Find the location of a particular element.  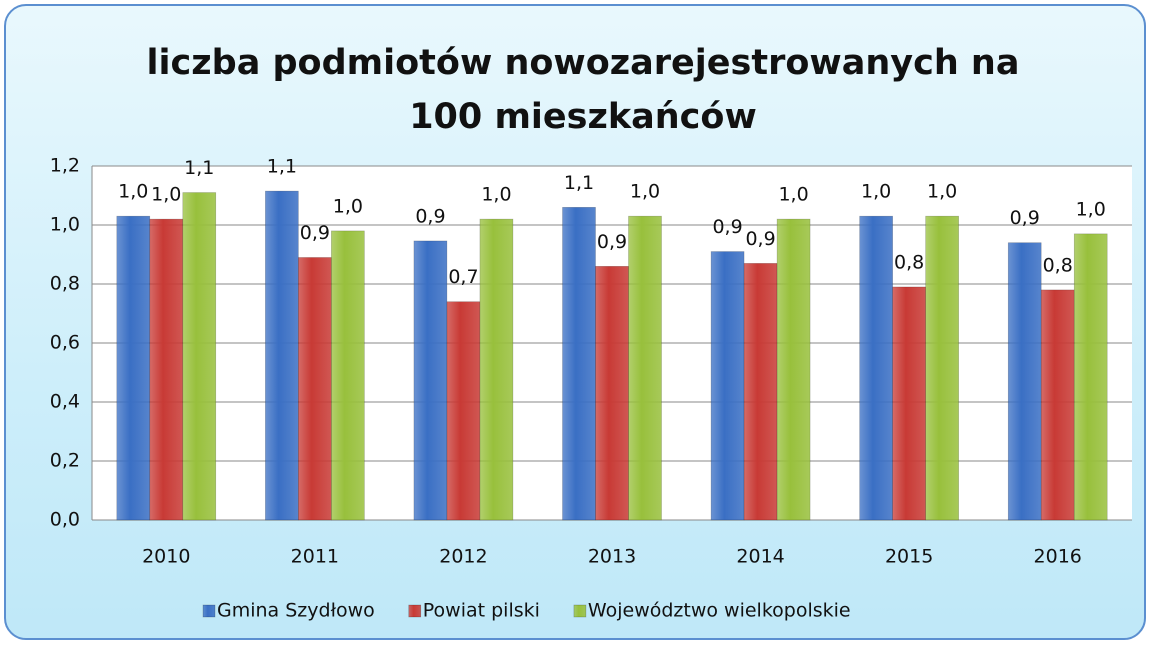

x-tick-label: 2014 is located at coordinates (760, 557).